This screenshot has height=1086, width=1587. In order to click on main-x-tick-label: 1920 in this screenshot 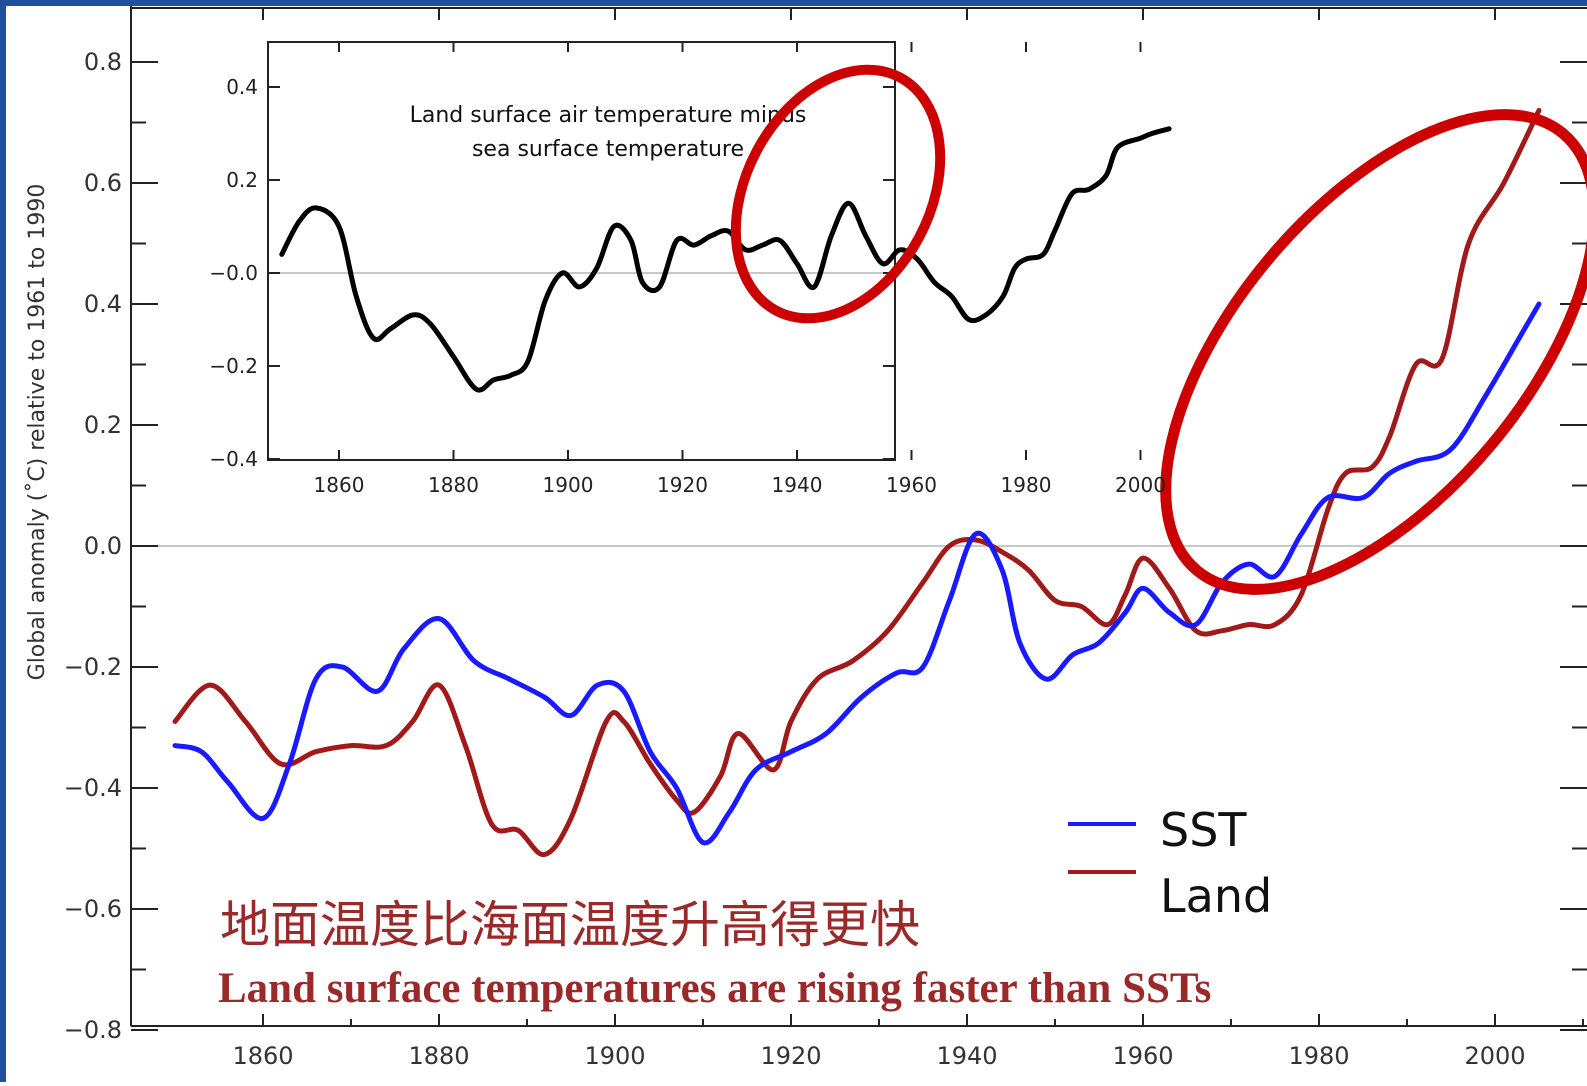, I will do `click(790, 1056)`.